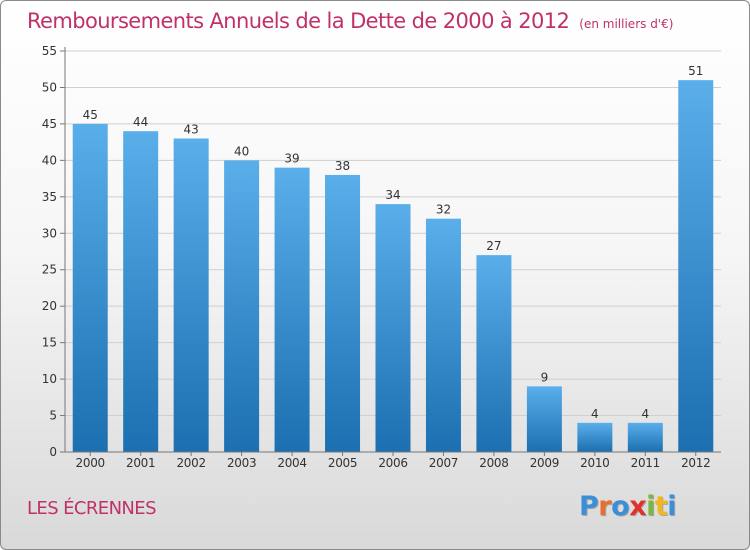 This screenshot has height=550, width=750. Describe the element at coordinates (49, 160) in the screenshot. I see `y-tick-label: 40` at that location.